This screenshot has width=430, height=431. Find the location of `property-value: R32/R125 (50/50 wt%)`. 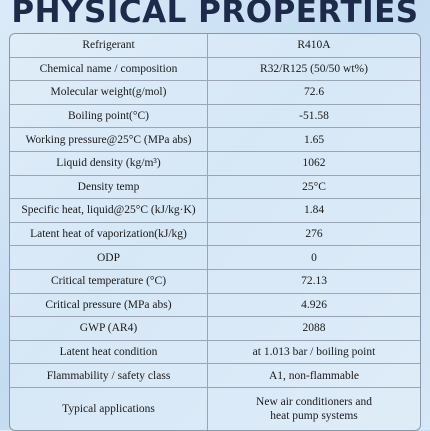

property-value: R32/R125 (50/50 wt%) is located at coordinates (314, 70).